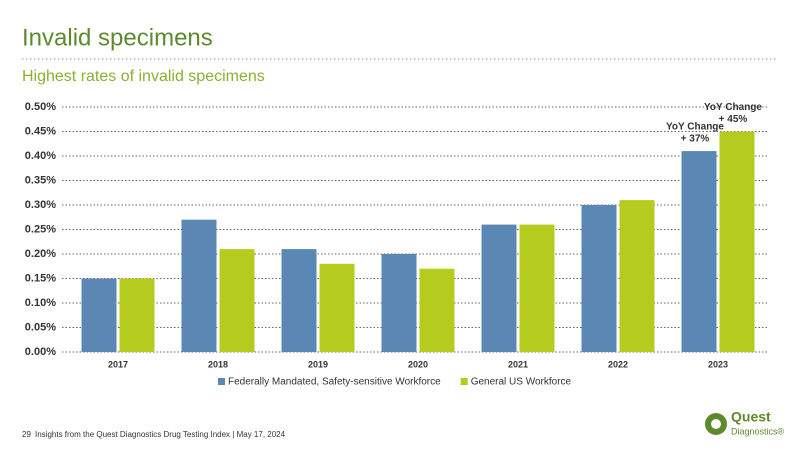 This screenshot has width=800, height=457. Describe the element at coordinates (117, 37) in the screenshot. I see `page-title: Invalid specimens` at that location.